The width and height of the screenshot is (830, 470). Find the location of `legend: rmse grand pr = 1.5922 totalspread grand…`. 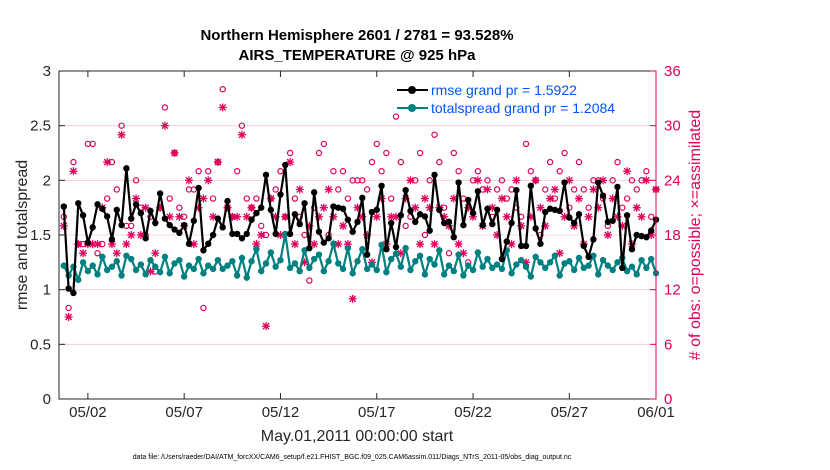

legend: rmse grand pr = 1.5922 totalspread grand… is located at coordinates (506, 99).